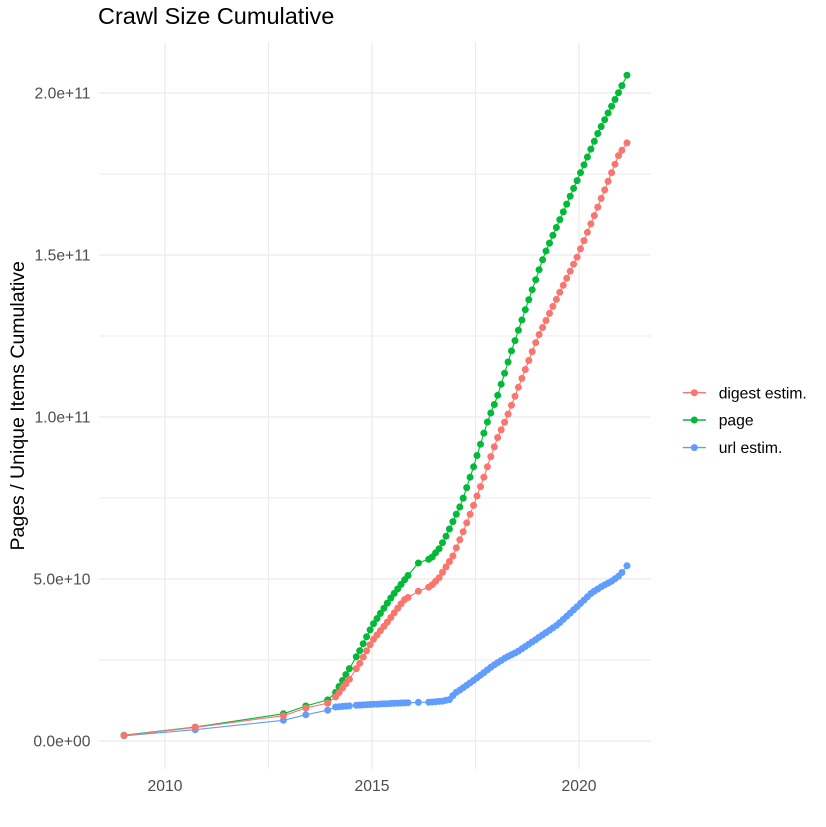 This screenshot has width=826, height=827. I want to click on svg-text: 2010, so click(165, 786).